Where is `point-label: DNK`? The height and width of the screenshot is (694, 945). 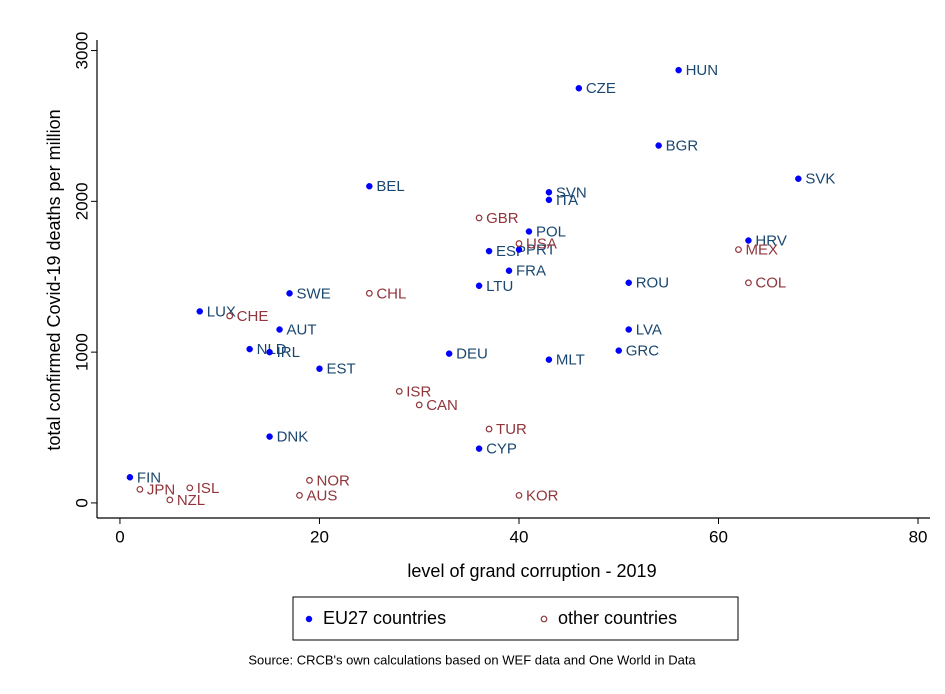 point-label: DNK is located at coordinates (293, 437).